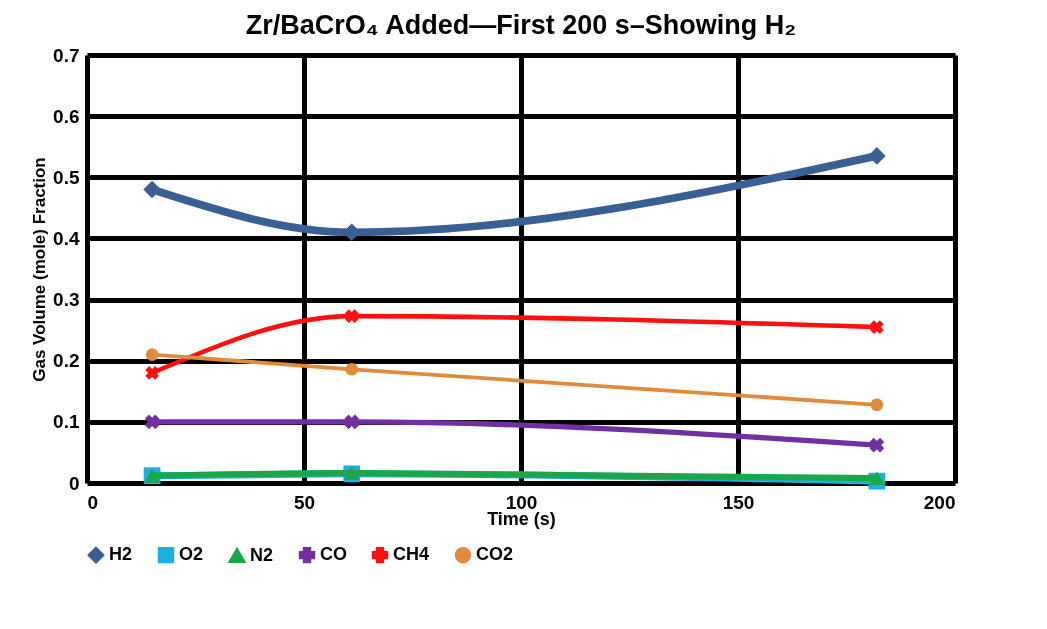 The height and width of the screenshot is (629, 1047). What do you see at coordinates (40, 269) in the screenshot?
I see `y-axis-title: Gas Volume (mole) Fraction` at bounding box center [40, 269].